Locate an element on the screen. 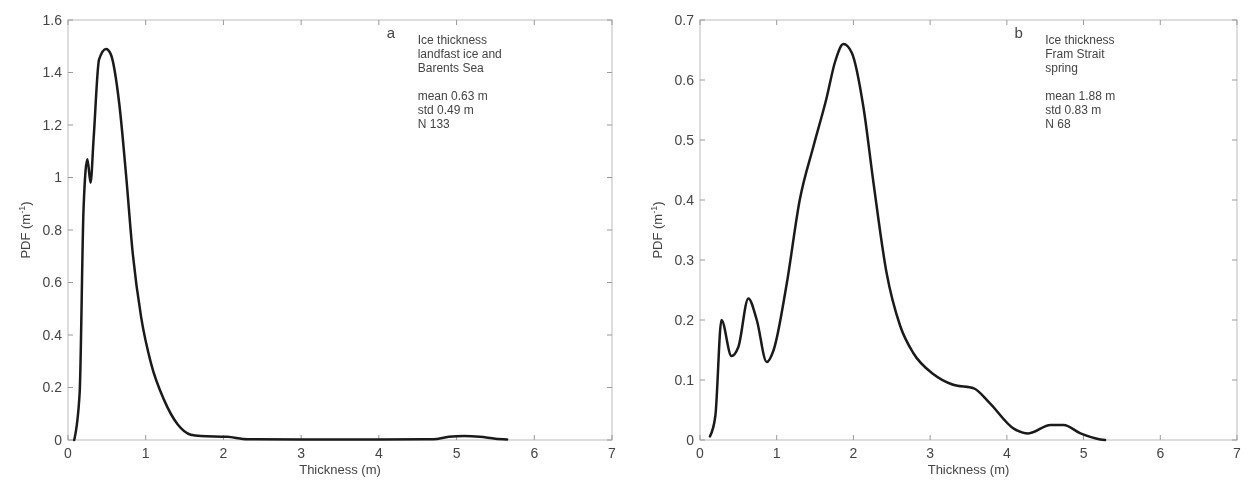  annotation: mean 0.63 m std 0.49 m N 133 is located at coordinates (452, 110).